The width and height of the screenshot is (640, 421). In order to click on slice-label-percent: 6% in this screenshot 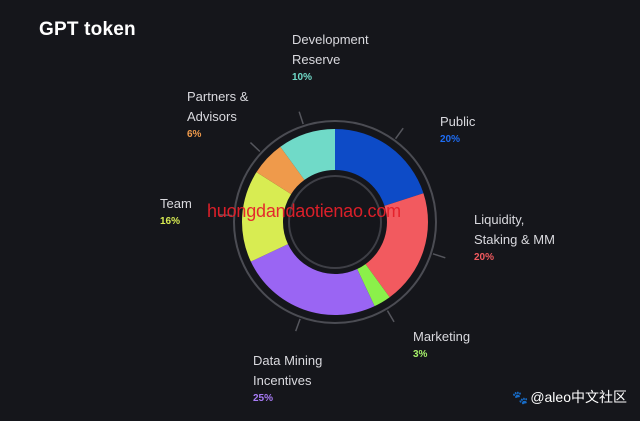, I will do `click(194, 134)`.